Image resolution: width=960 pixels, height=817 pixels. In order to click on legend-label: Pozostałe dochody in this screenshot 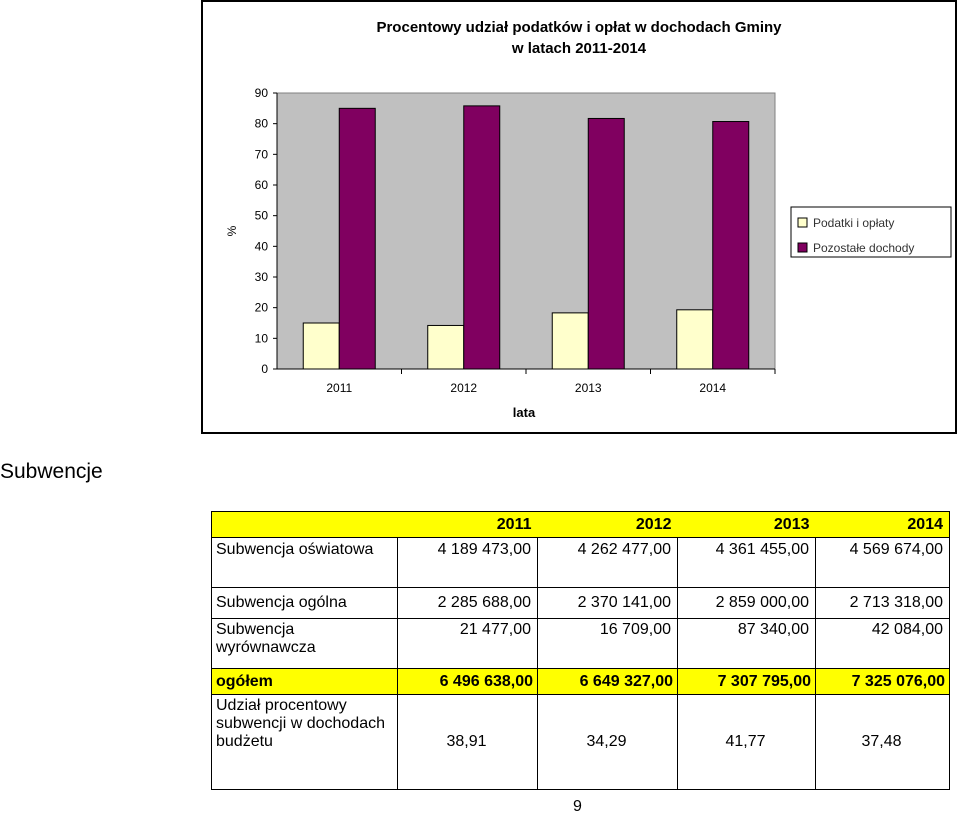, I will do `click(863, 248)`.